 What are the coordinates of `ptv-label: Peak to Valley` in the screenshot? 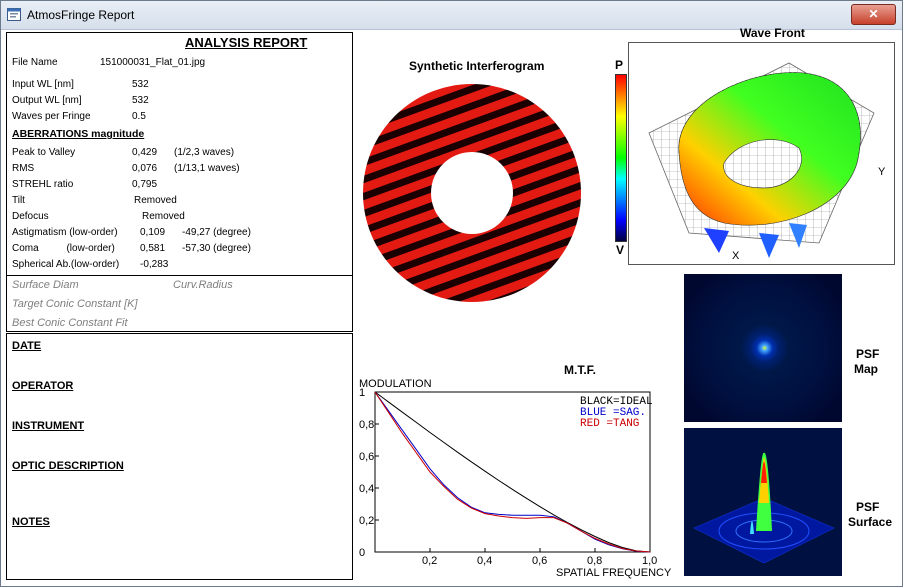 It's located at (44, 152).